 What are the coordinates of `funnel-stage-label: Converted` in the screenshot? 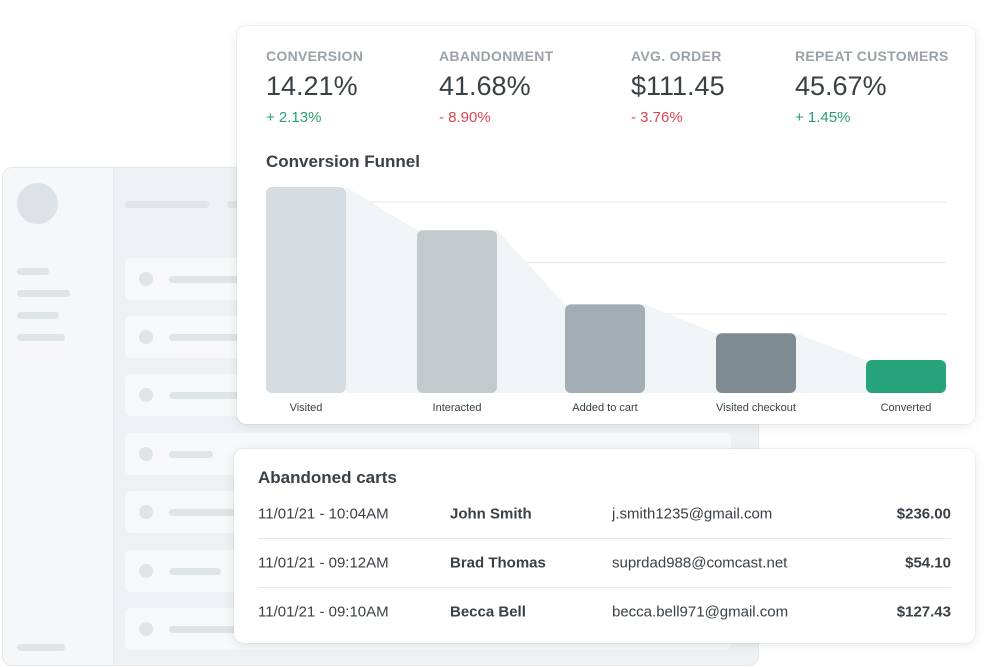 It's located at (906, 408).